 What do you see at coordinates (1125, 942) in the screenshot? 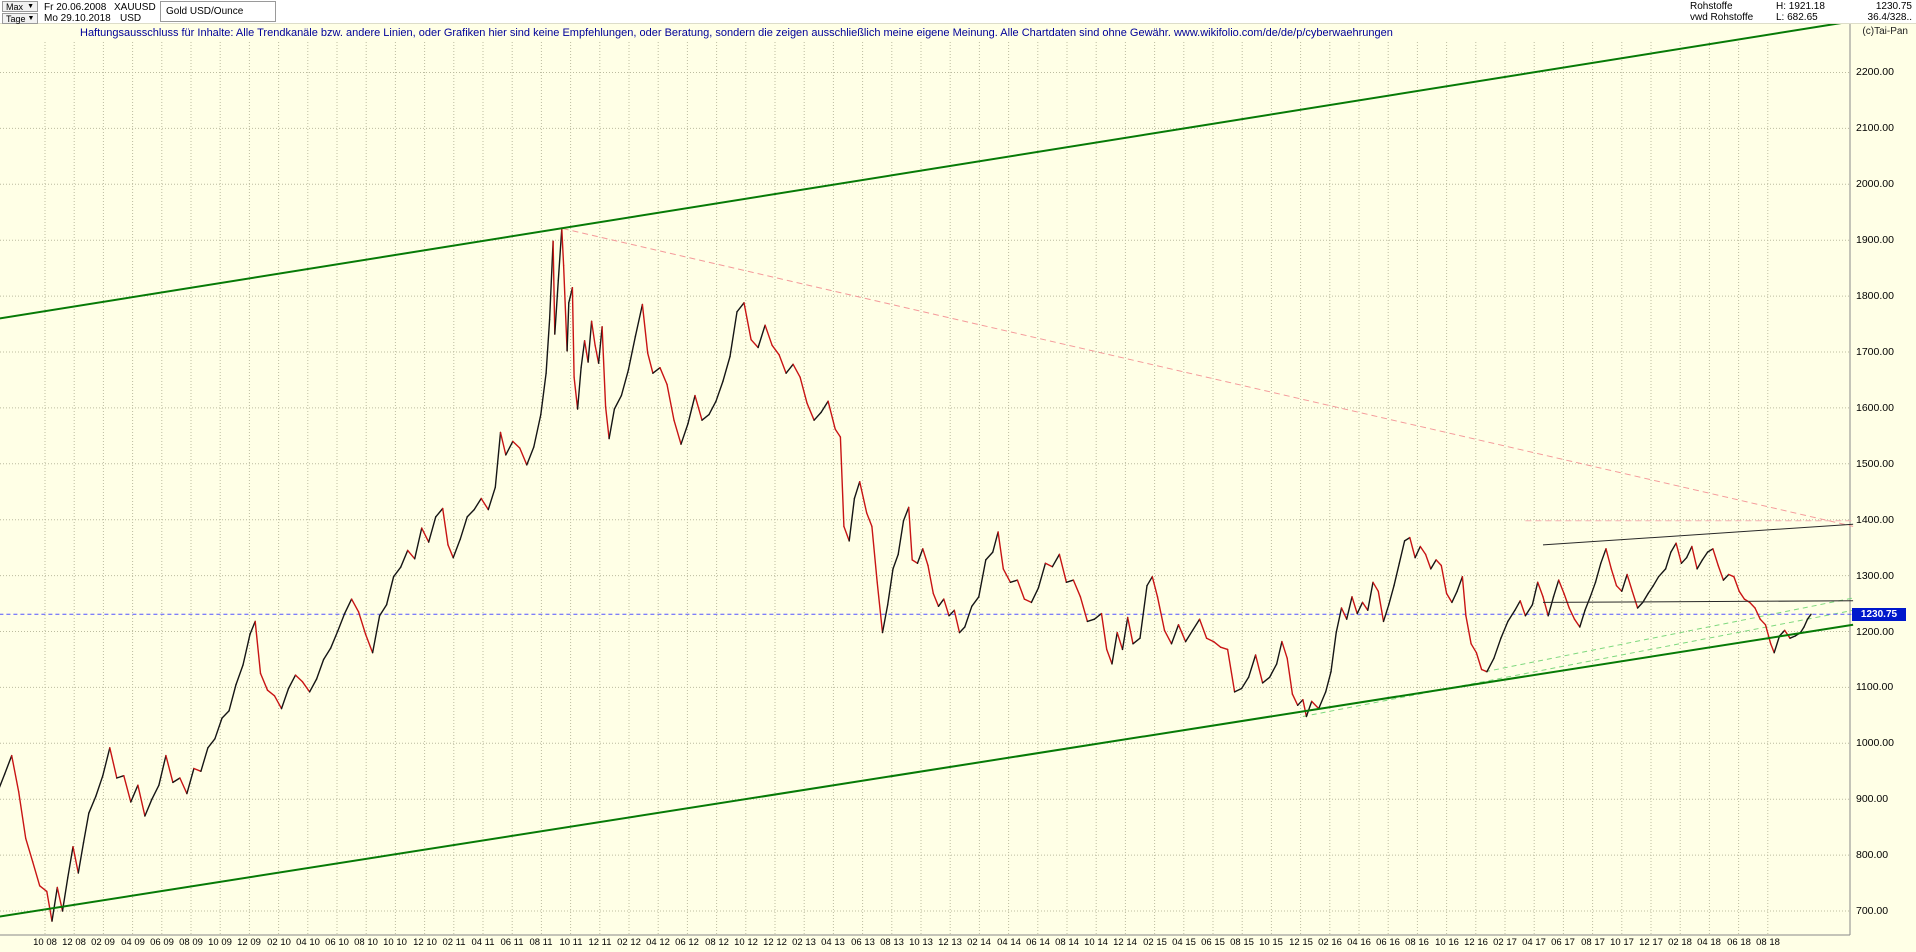
I see `x-tick-label: 12 14` at bounding box center [1125, 942].